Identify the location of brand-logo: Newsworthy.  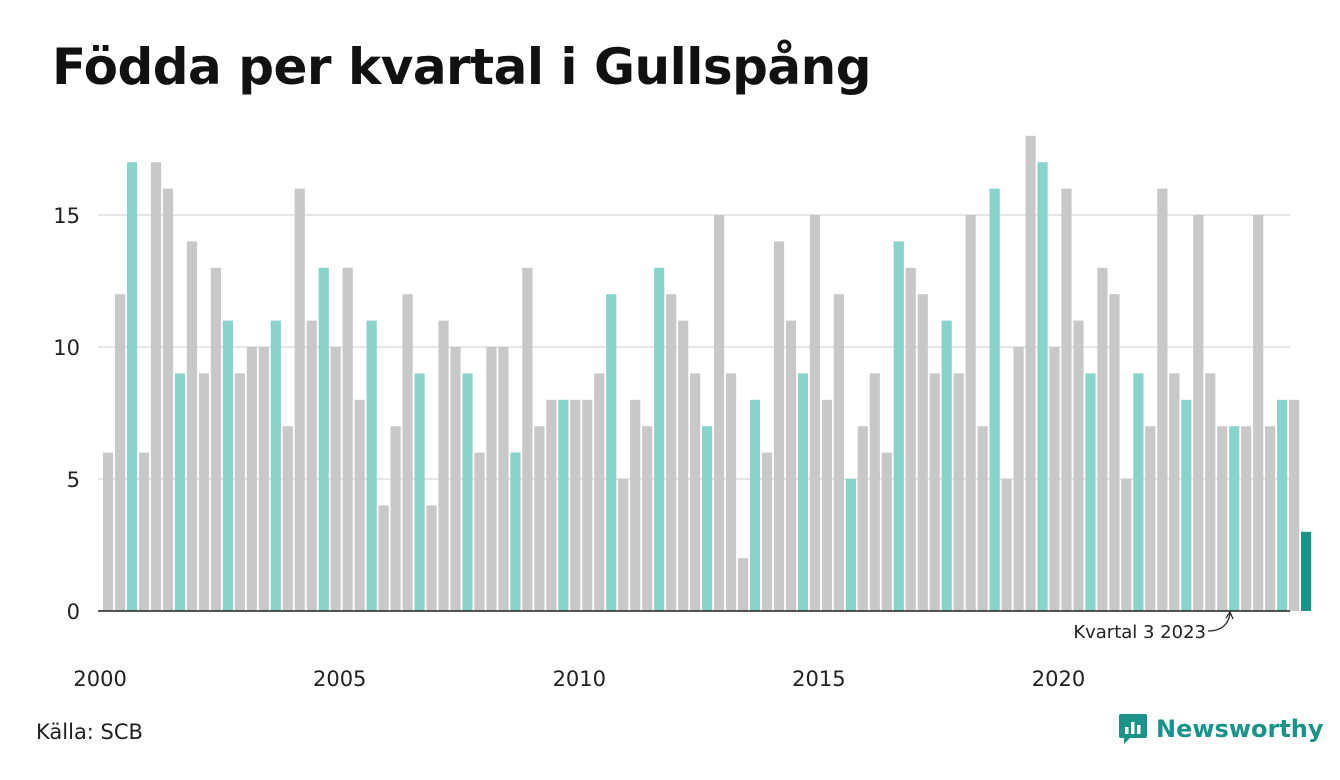
(1221, 729).